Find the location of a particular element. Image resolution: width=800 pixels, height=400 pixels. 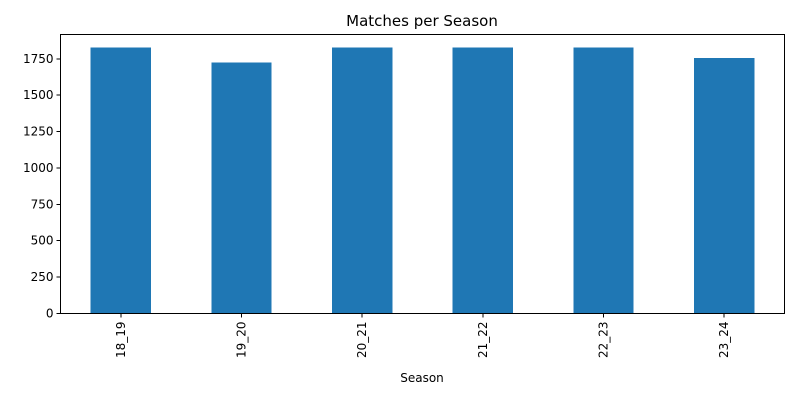

x-tick-label: 22_23 is located at coordinates (604, 340).